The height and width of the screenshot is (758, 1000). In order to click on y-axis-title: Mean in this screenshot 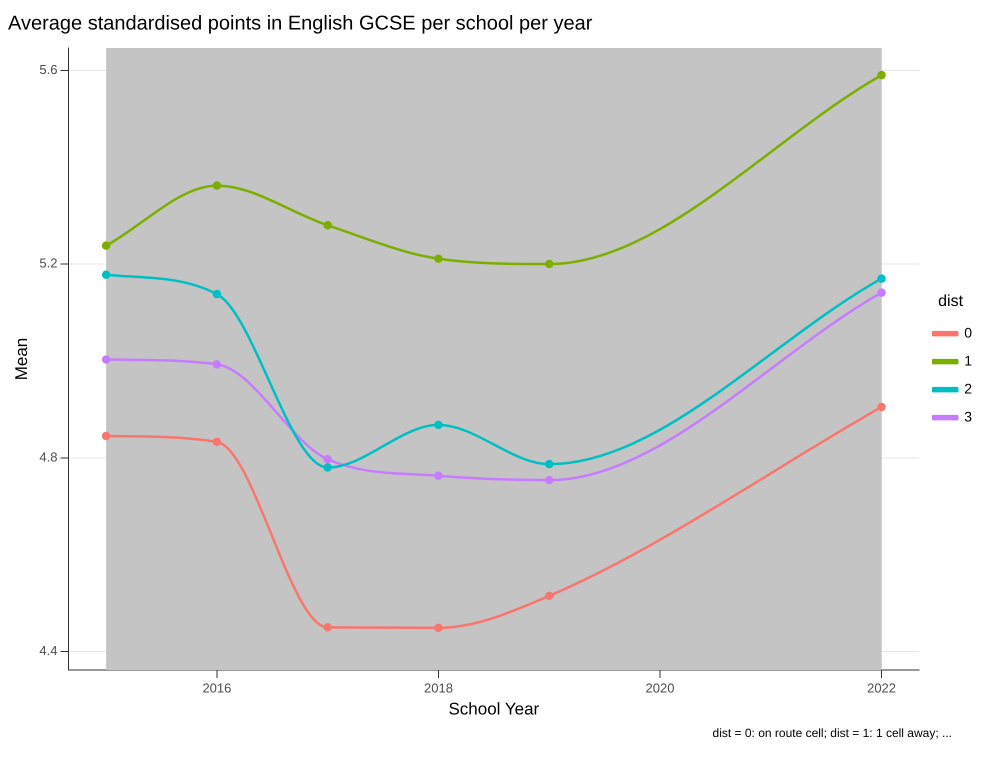, I will do `click(21, 359)`.